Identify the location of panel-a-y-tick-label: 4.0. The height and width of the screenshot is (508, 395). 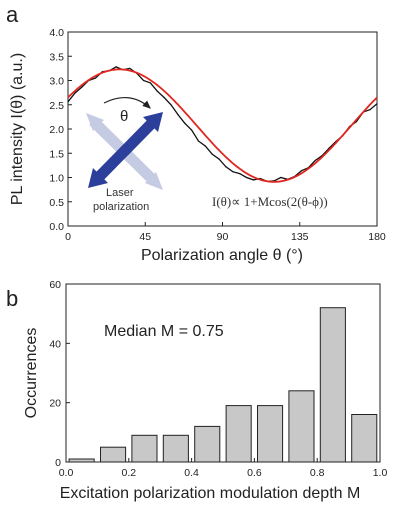
(56, 33).